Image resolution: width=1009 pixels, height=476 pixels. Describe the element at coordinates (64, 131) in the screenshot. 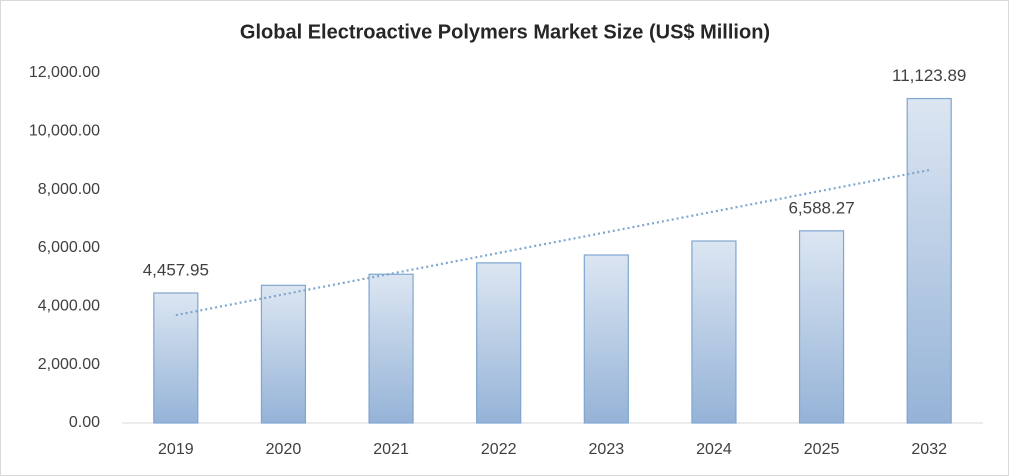

I see `y-tick-label: 10,000.00` at that location.